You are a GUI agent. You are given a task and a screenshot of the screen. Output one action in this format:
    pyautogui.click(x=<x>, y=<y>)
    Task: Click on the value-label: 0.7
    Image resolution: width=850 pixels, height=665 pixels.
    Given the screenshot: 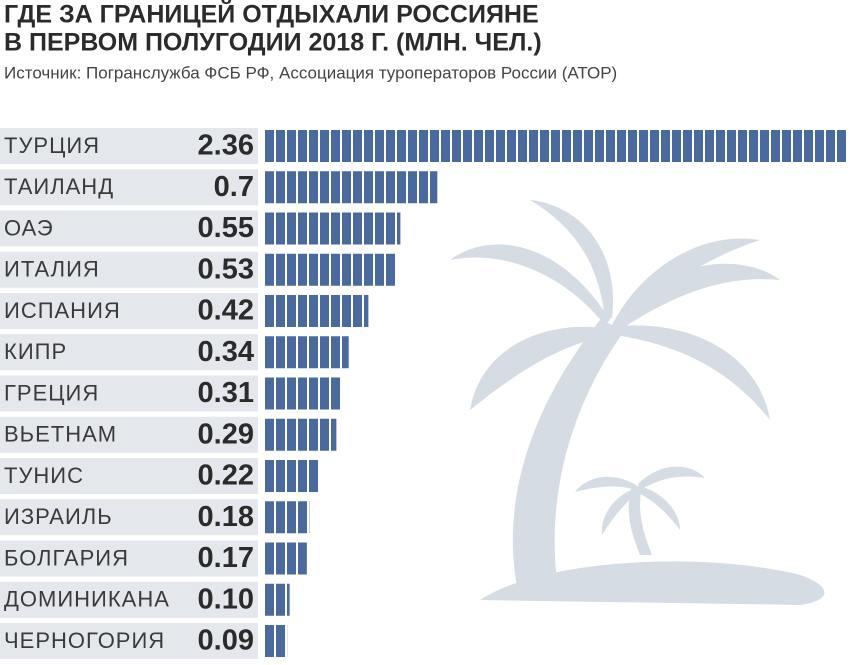 What is the action you would take?
    pyautogui.click(x=234, y=187)
    